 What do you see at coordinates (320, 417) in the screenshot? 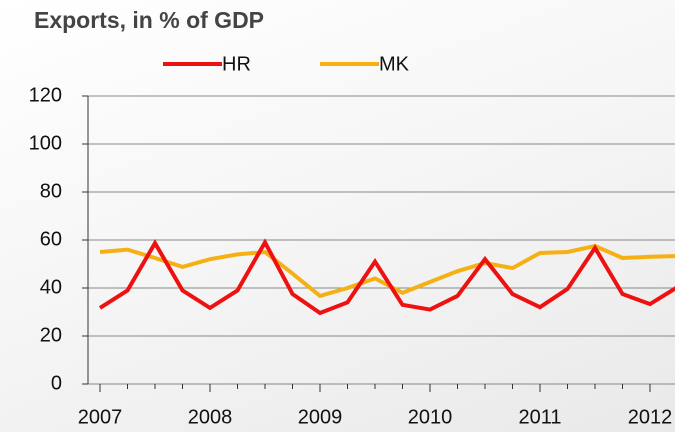
I see `x-tick-label: 2009` at bounding box center [320, 417].